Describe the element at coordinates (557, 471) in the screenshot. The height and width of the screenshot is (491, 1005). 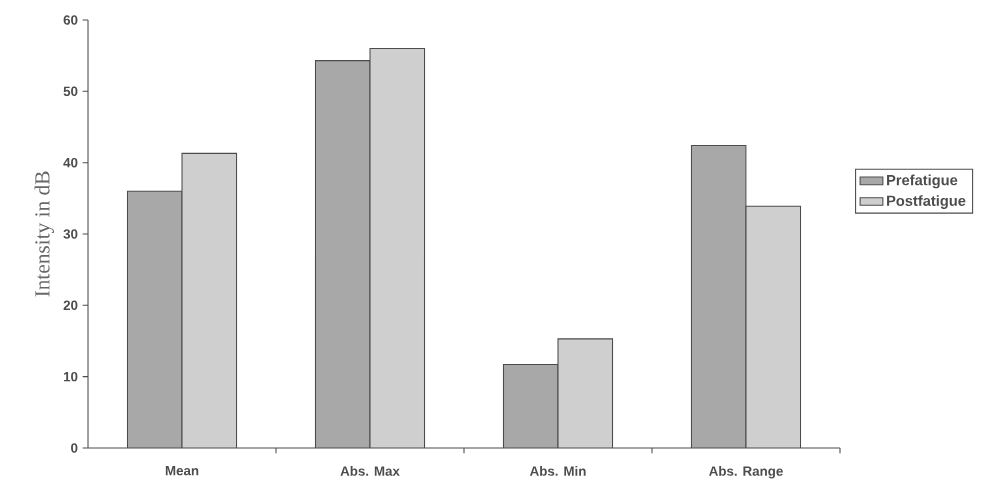
I see `x-tick-label: Abs. Min` at that location.